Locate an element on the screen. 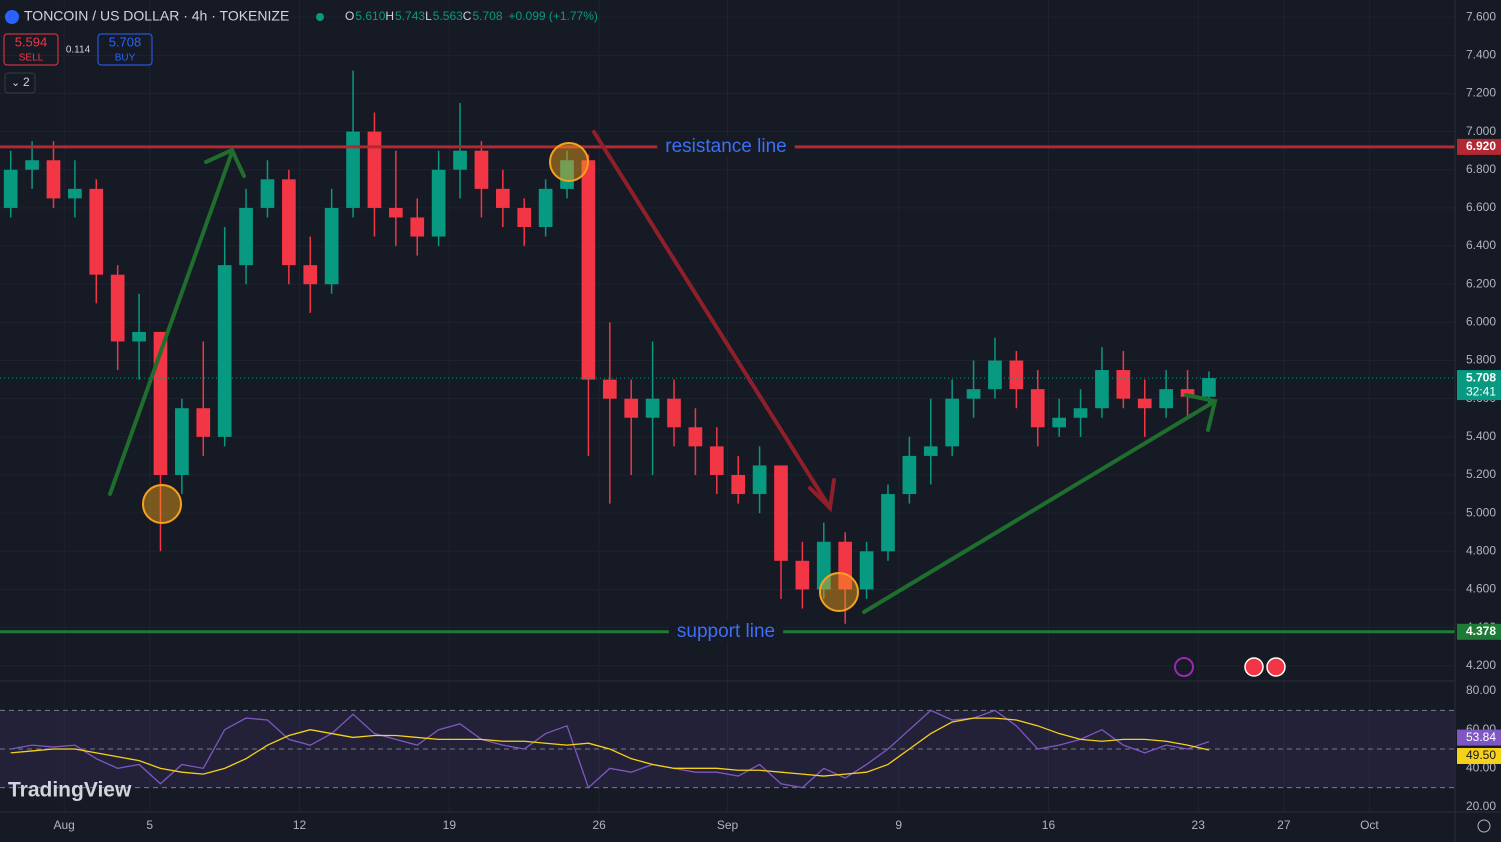 The width and height of the screenshot is (1501, 842). line-annotation: support line is located at coordinates (726, 631).